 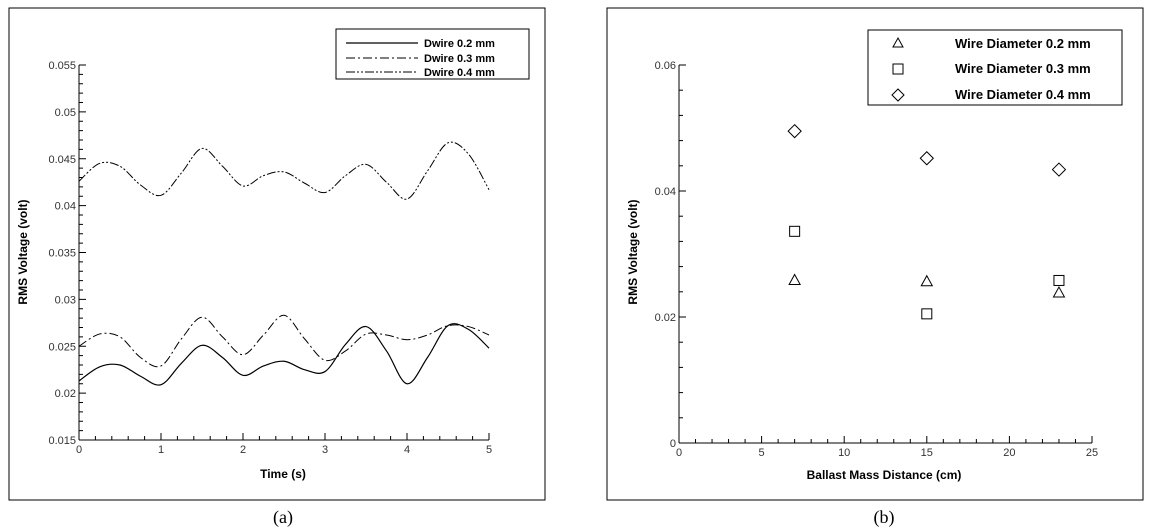 I want to click on panel-b-x-tick-label: 20, so click(x=1009, y=453).